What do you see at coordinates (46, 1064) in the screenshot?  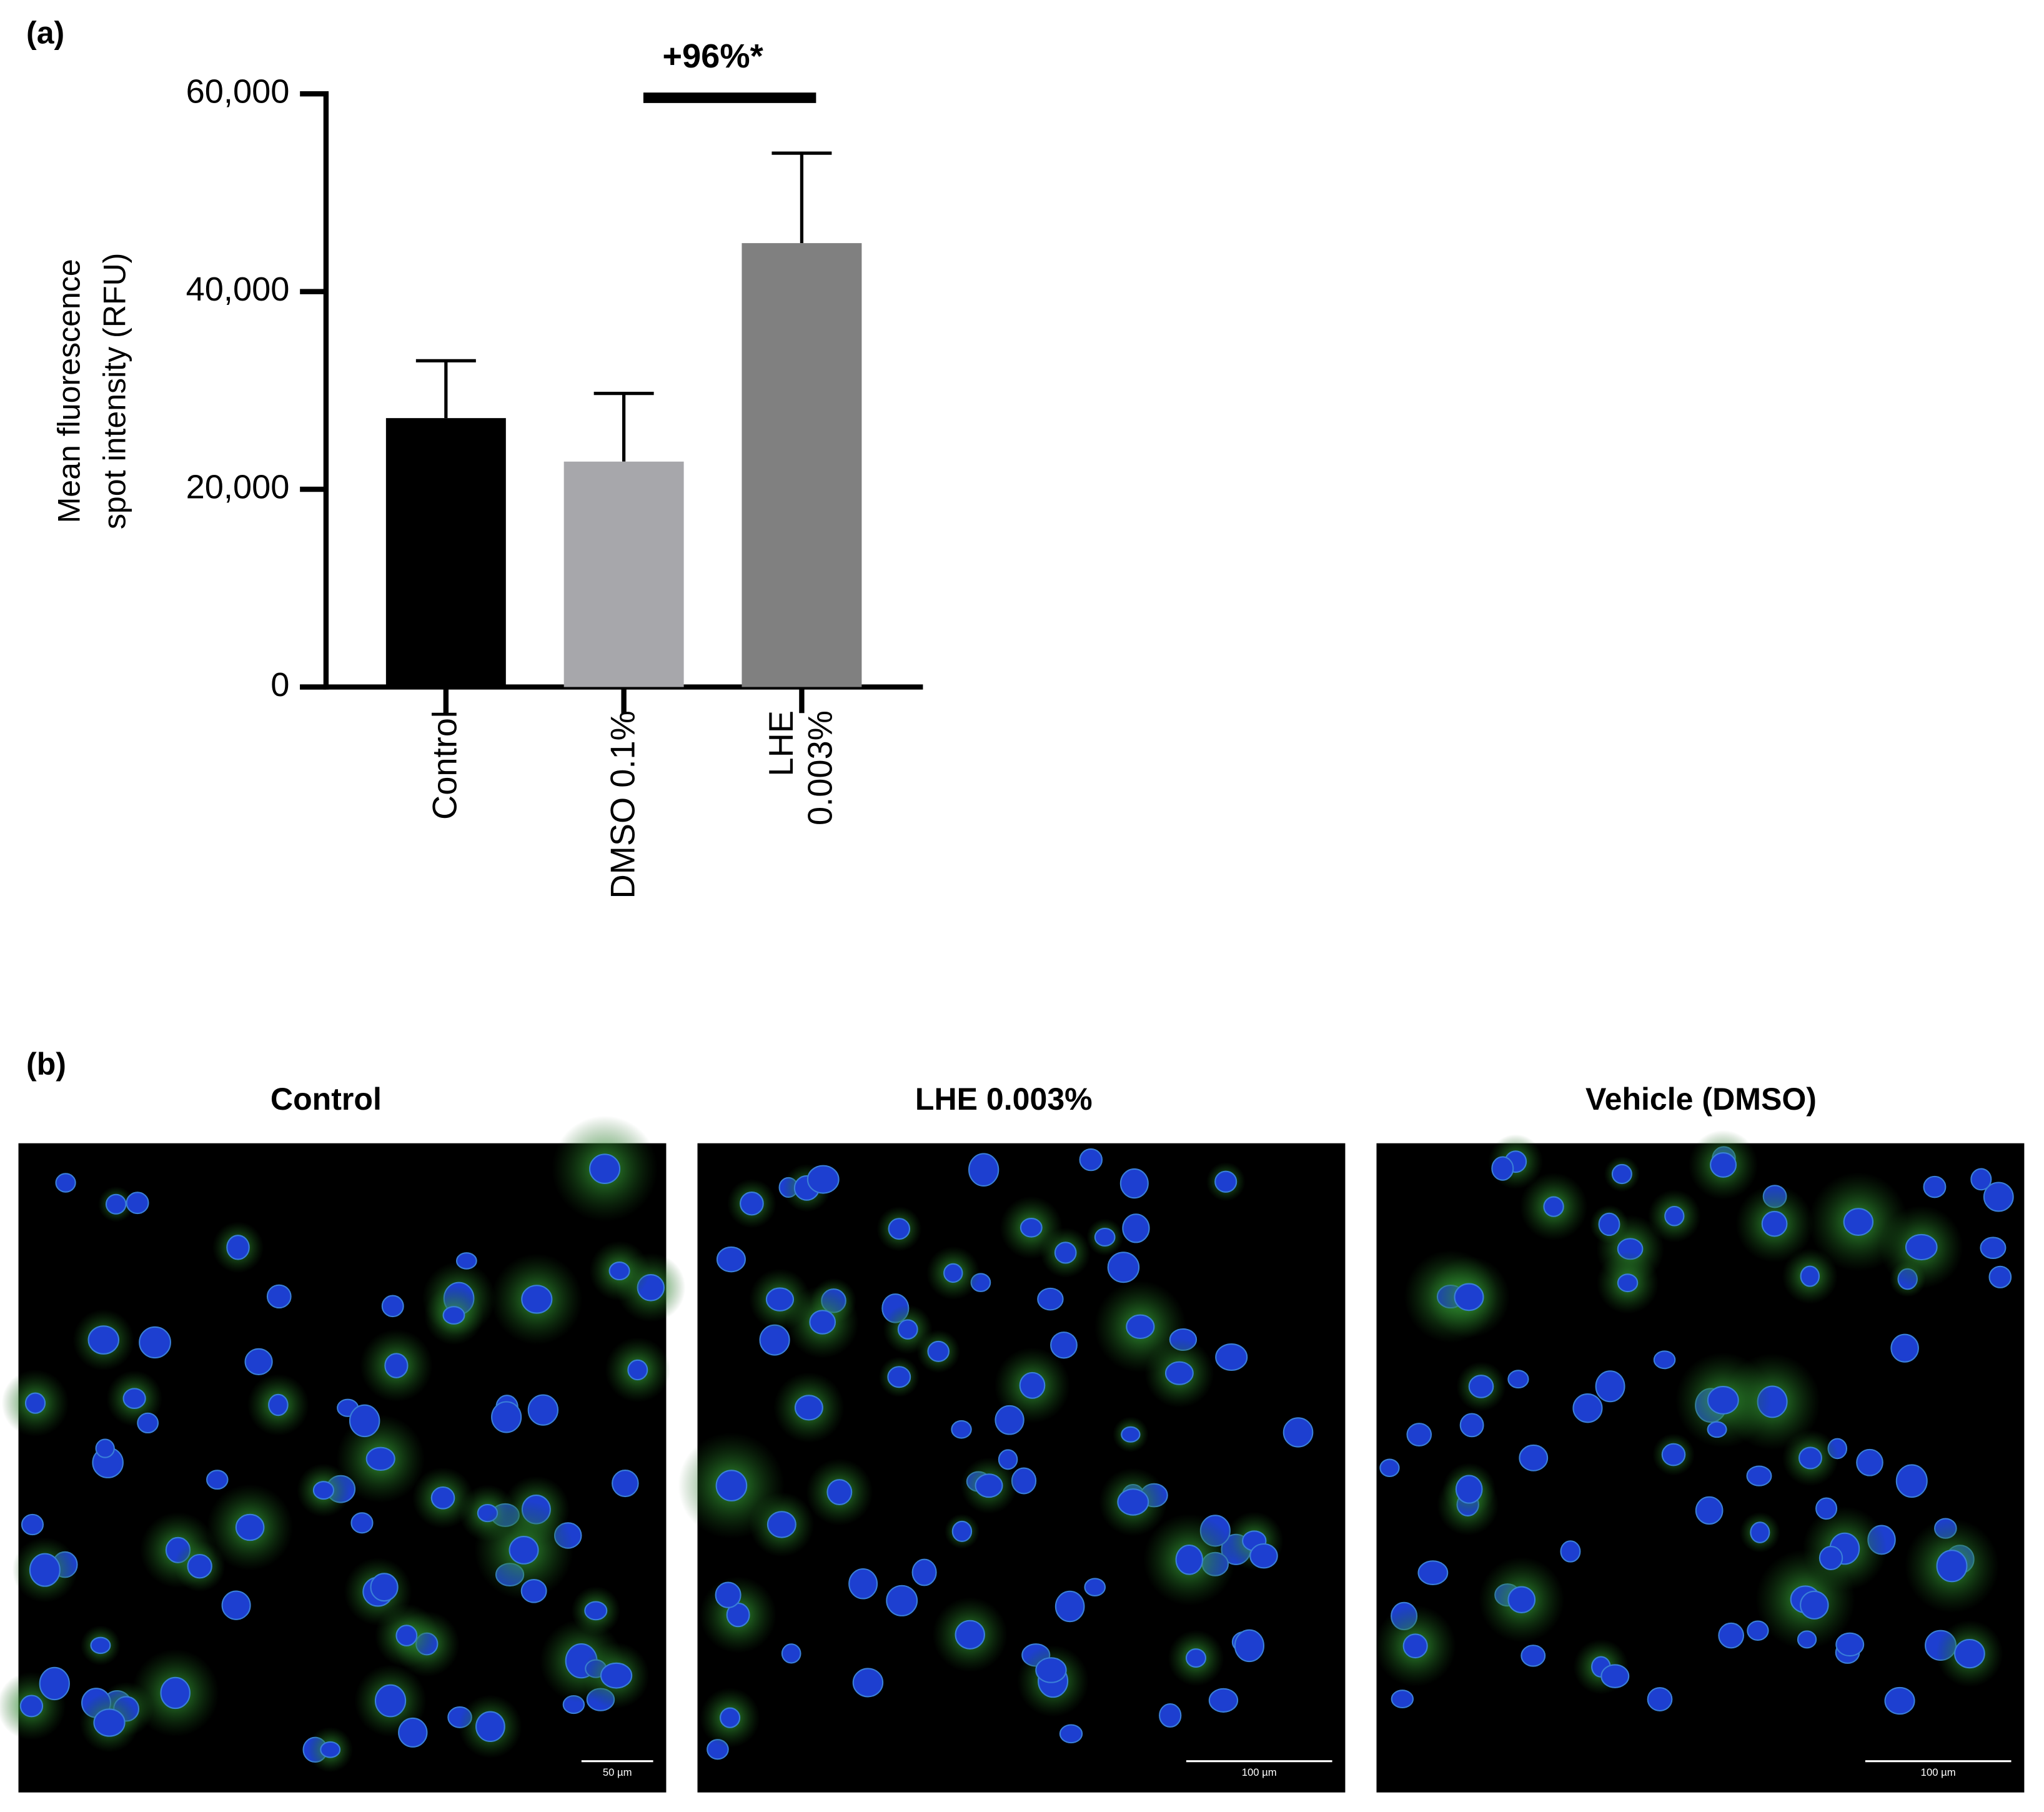 I see `panel-label: (b)` at bounding box center [46, 1064].